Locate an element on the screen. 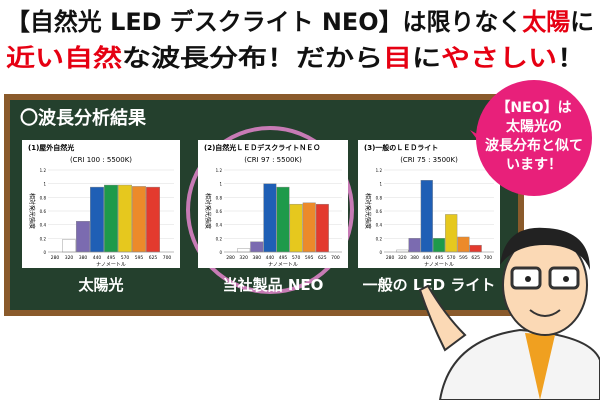 This screenshot has width=600, height=400. headline-segment: 目 is located at coordinates (397, 58).